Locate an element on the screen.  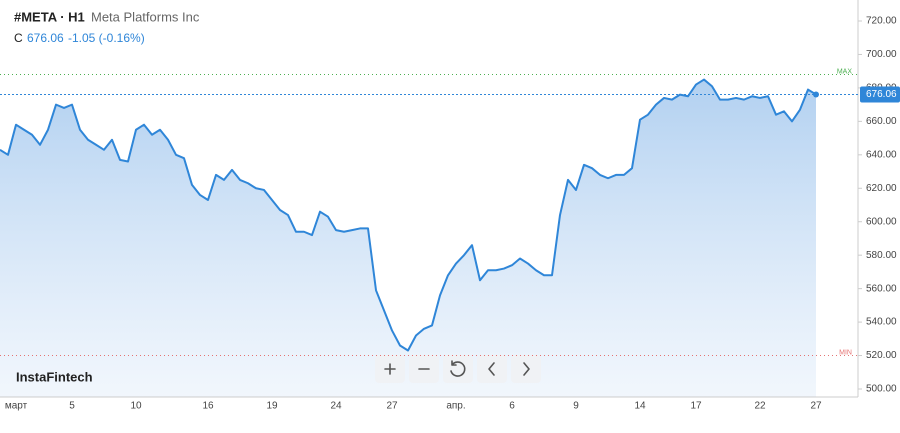
zoom-in-button is located at coordinates (390, 369).